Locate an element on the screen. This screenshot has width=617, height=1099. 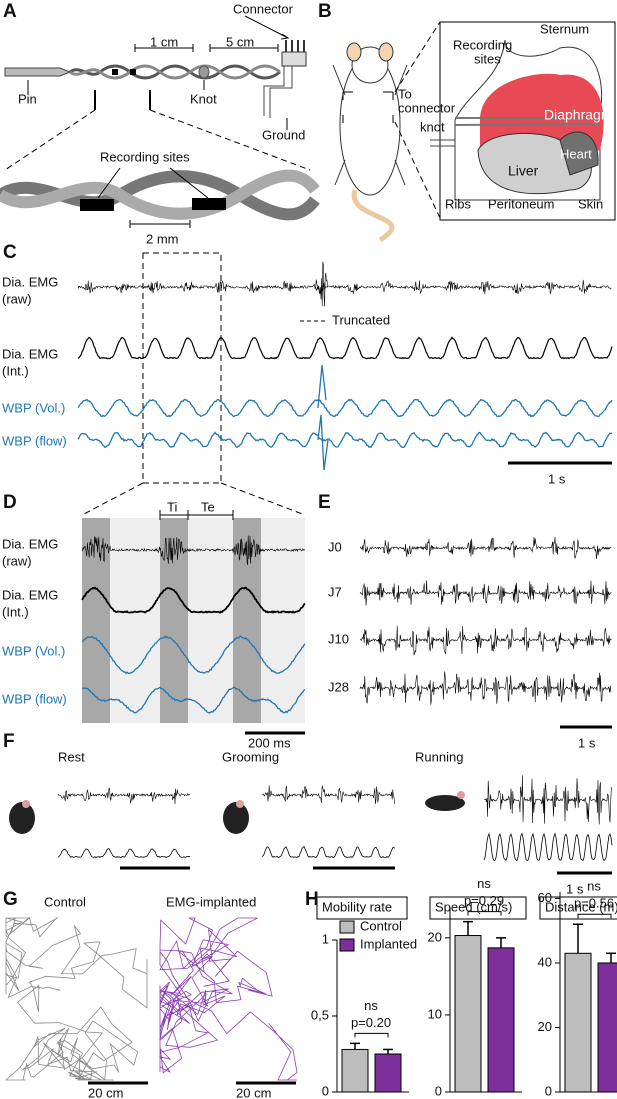
significance-label: p=0.29 is located at coordinates (484, 900).